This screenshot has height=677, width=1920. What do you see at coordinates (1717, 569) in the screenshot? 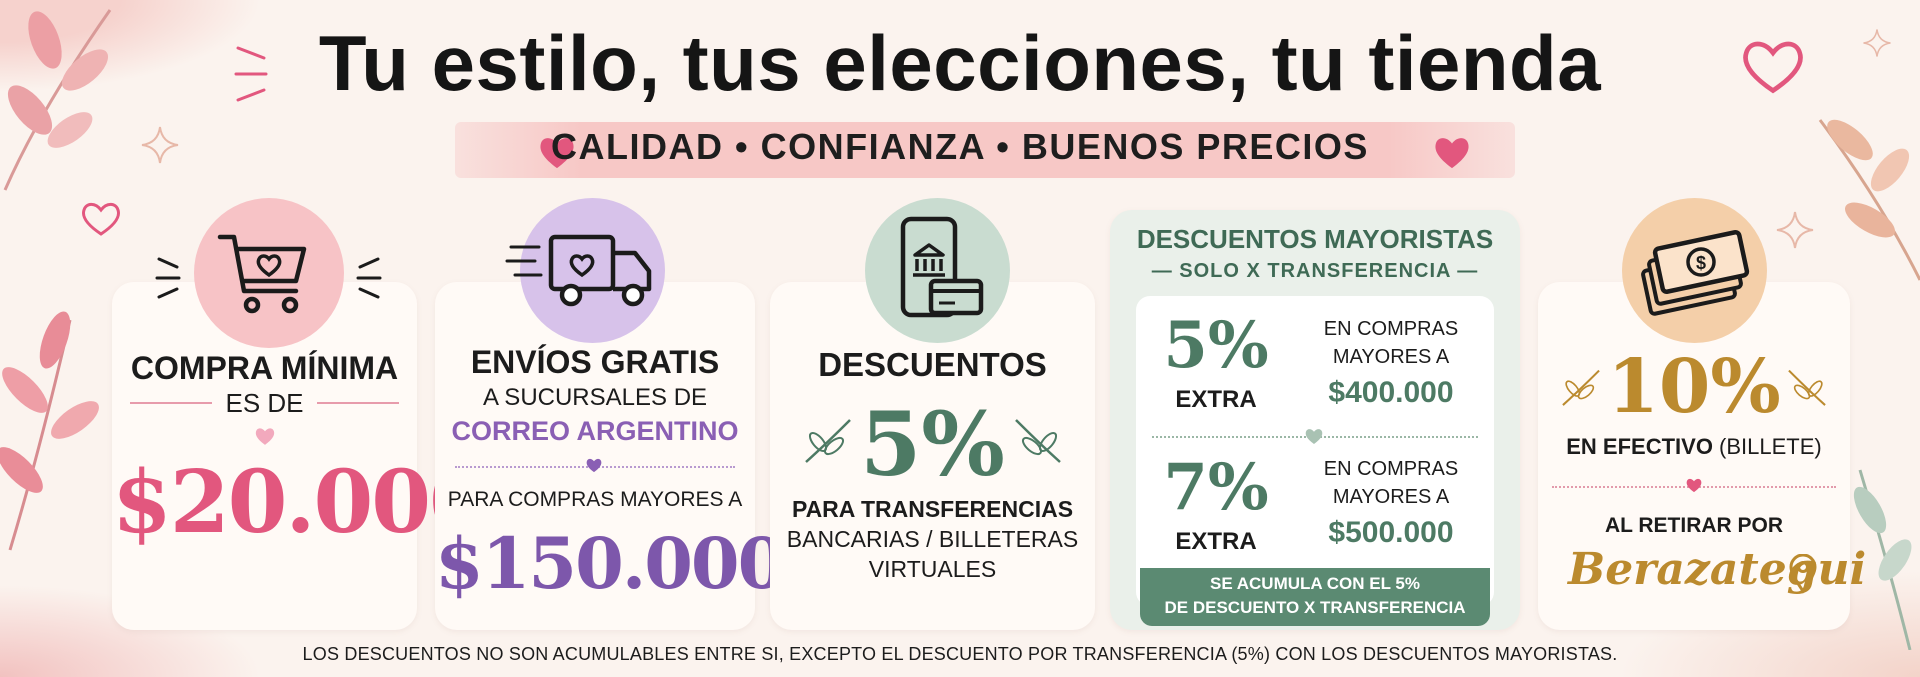
I see `cash-location: Berazategui` at bounding box center [1717, 569].